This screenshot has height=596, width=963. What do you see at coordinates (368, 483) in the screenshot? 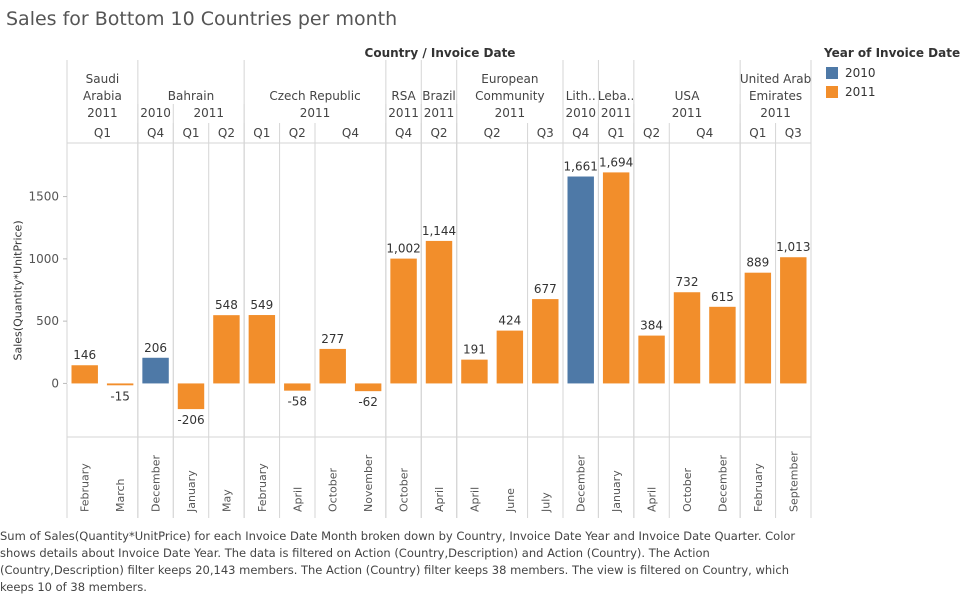
I see `month-label: November` at bounding box center [368, 483].